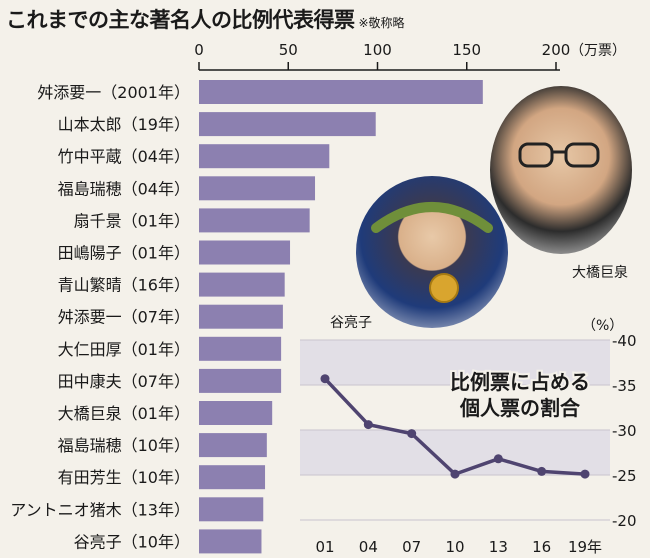  What do you see at coordinates (113, 92) in the screenshot?
I see `bar-category-label: 舛添要一（2001年）` at bounding box center [113, 92].